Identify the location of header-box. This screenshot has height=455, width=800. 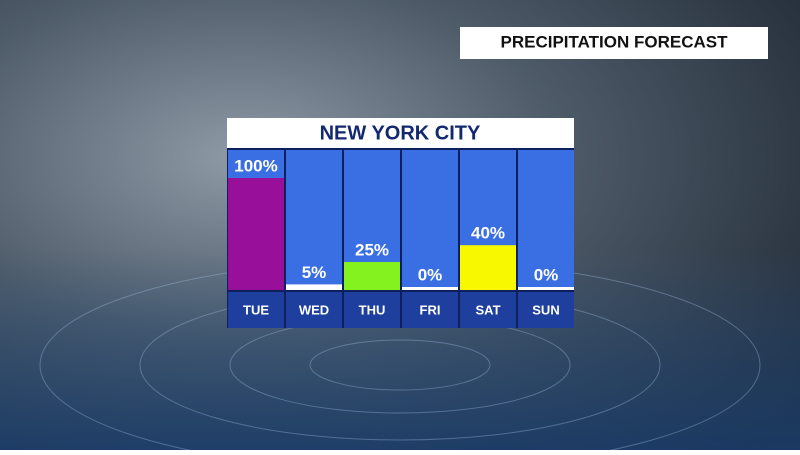
(614, 43).